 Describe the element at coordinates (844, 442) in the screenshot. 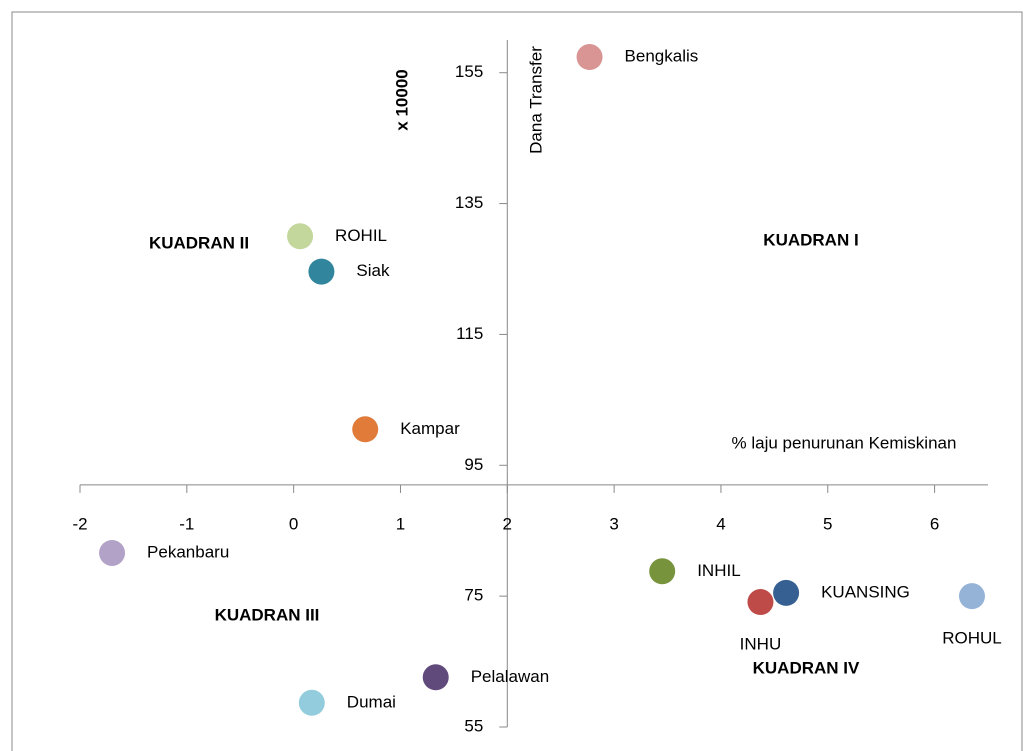

I see `x-axis-title: % laju penurunan Kemiskinan` at that location.